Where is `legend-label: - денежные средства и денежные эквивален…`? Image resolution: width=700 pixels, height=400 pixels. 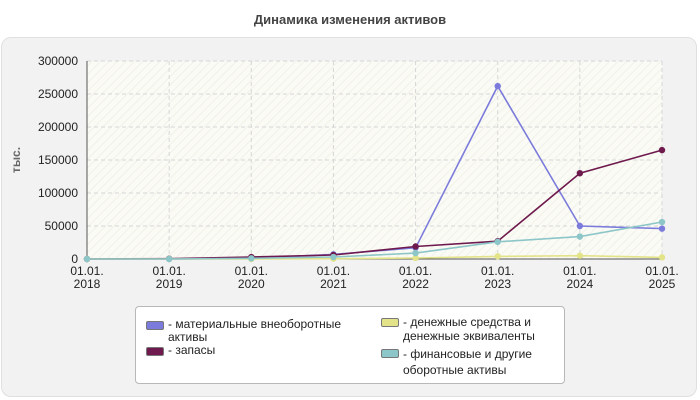
legend-label: - денежные средства и денежные эквивален… is located at coordinates (469, 329).